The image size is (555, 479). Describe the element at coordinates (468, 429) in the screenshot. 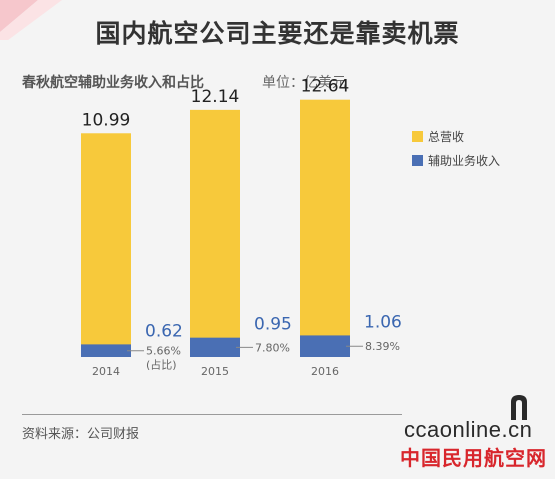

I see `watermark-site: ccaonline.cn` at that location.